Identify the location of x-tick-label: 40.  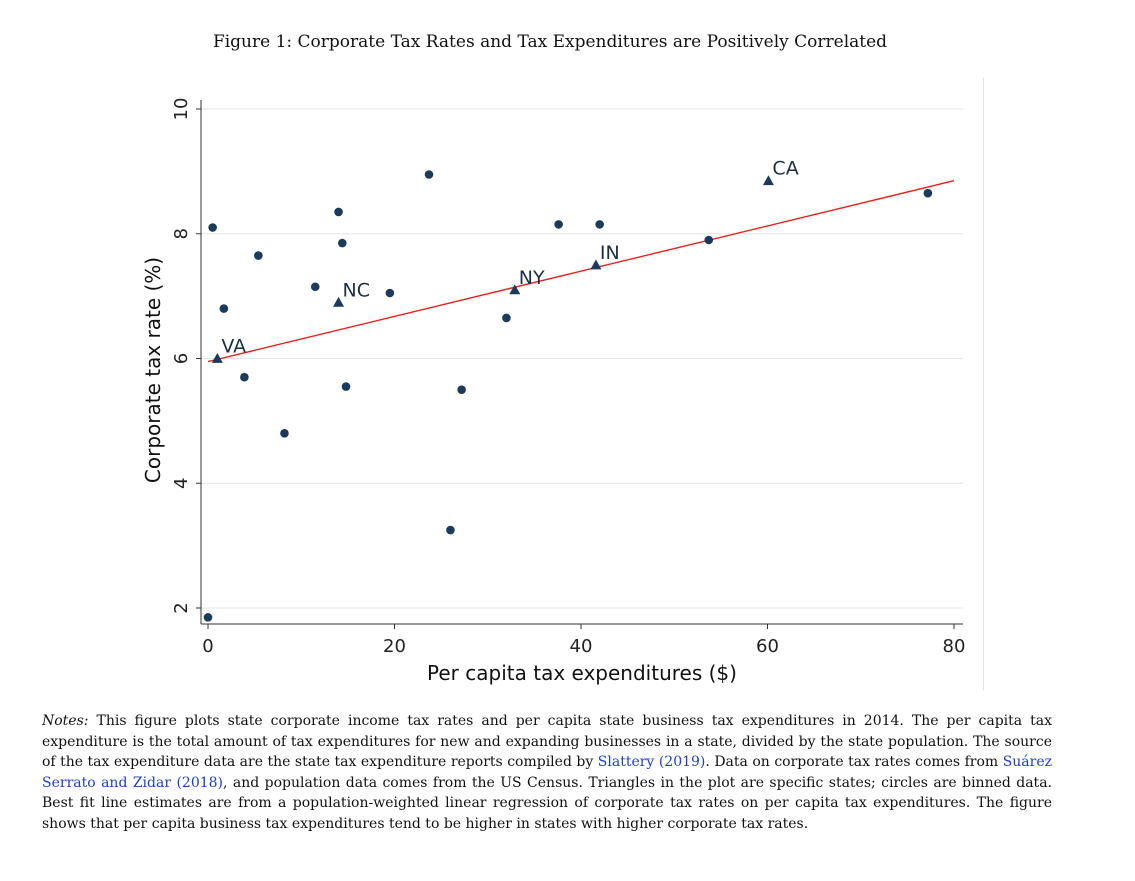
(581, 646).